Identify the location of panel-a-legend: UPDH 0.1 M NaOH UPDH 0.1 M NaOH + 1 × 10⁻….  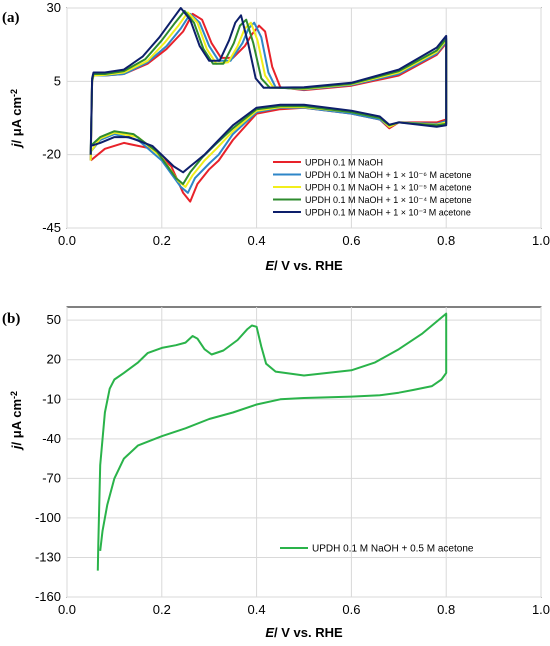
(372, 188).